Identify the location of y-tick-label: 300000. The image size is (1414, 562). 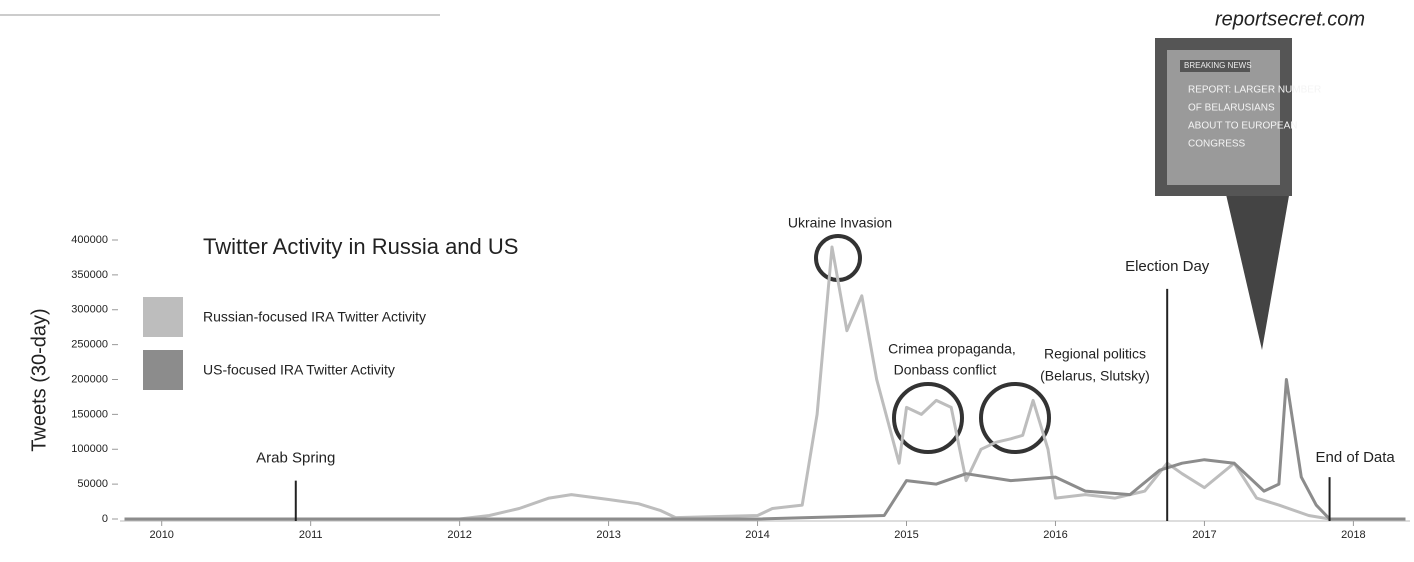
(89, 310).